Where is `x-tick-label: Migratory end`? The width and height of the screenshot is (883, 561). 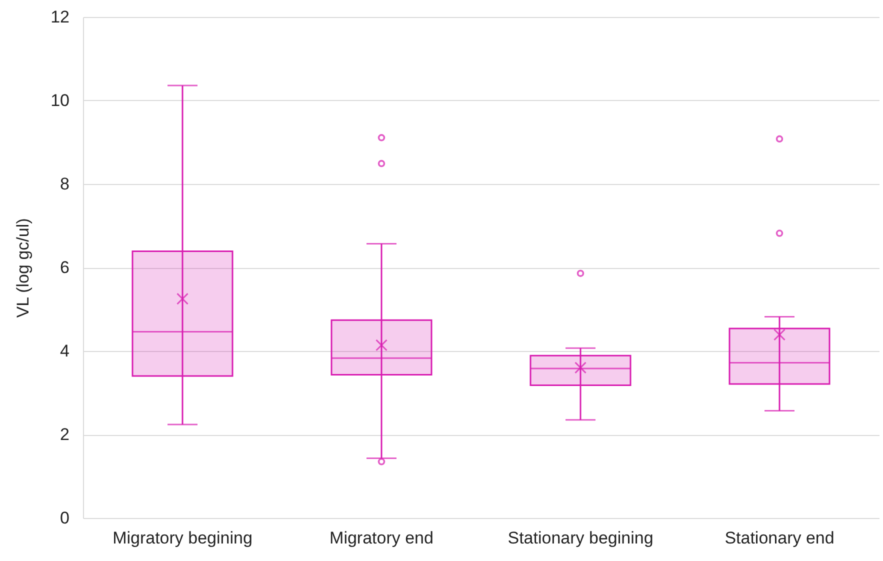 x-tick-label: Migratory end is located at coordinates (382, 538).